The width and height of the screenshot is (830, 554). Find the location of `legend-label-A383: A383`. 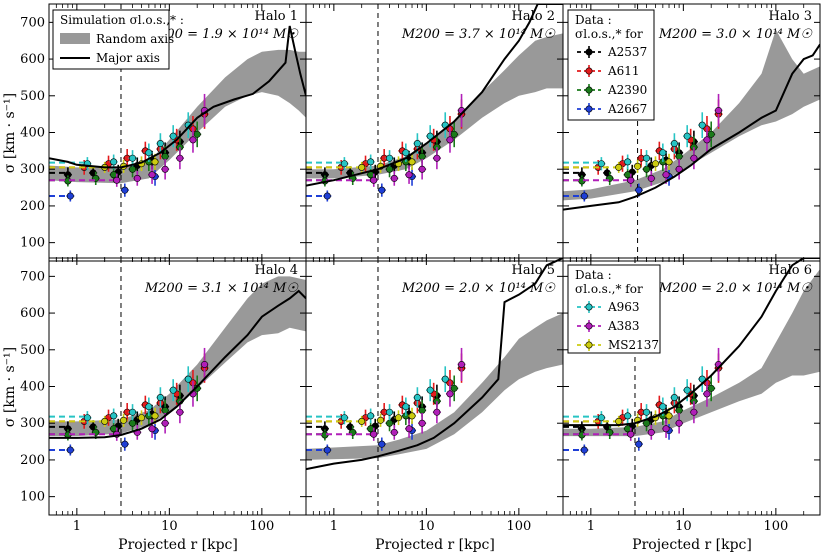

legend-label-A383: A383 is located at coordinates (623, 326).